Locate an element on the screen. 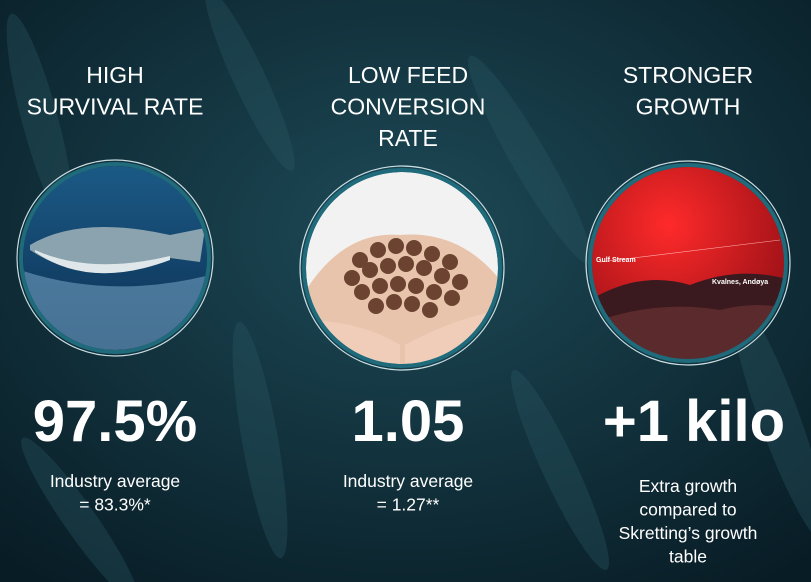 Image resolution: width=811 pixels, height=582 pixels. metric-value: +1 kilo is located at coordinates (694, 421).